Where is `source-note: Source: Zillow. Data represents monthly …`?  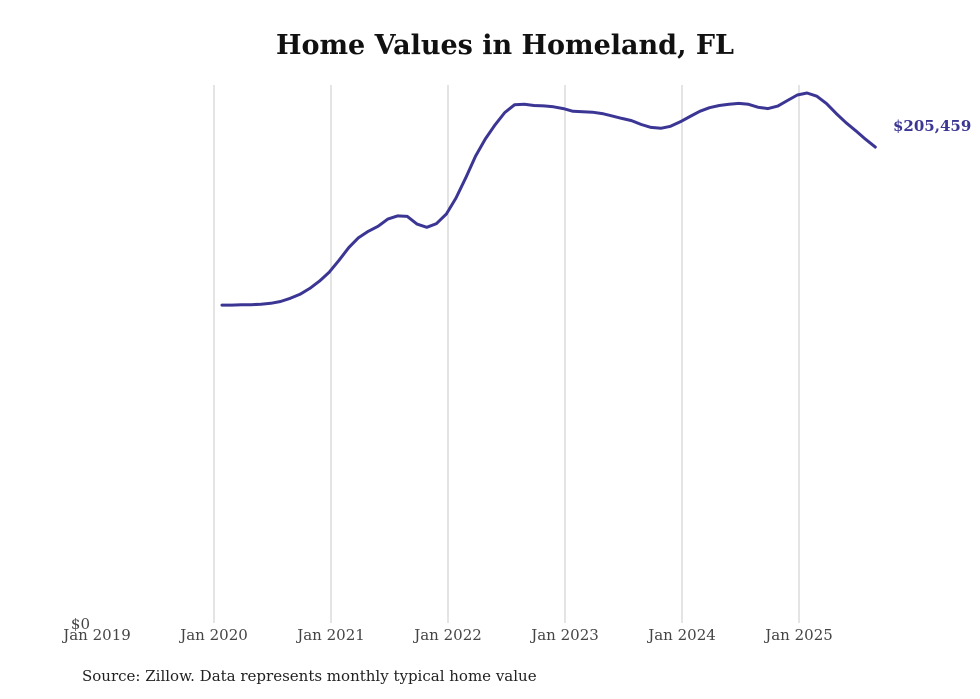 source-note: Source: Zillow. Data represents monthly … is located at coordinates (309, 676).